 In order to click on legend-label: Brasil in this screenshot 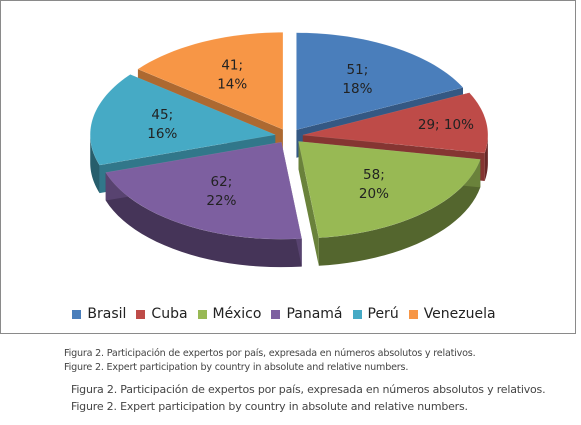, I will do `click(107, 314)`.